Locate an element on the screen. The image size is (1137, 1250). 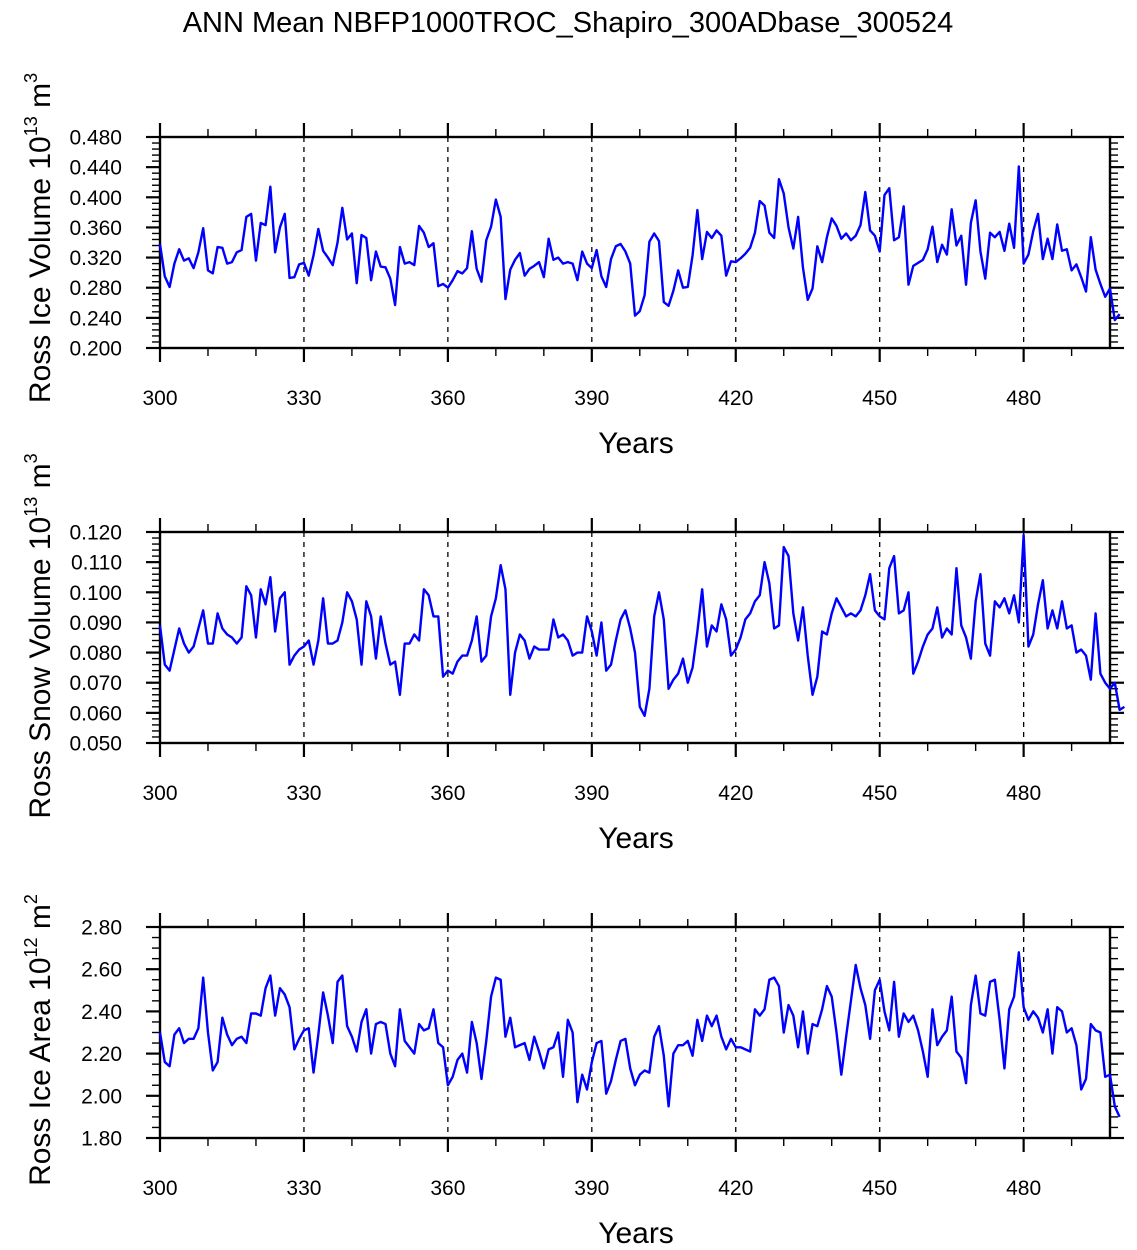
y-axis-label: Ross Snow Volume 1013 m3 is located at coordinates (39, 635).